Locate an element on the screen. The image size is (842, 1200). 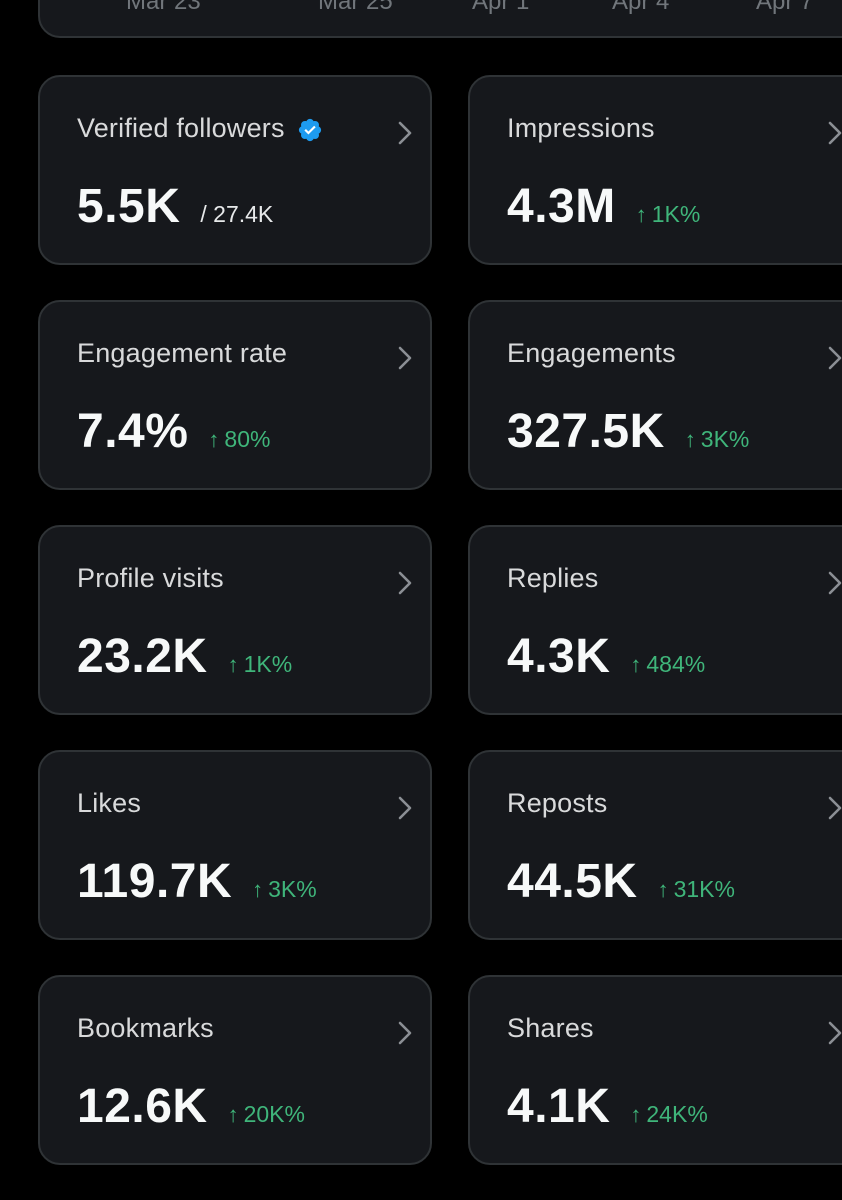
metric-value-row: 7.4% ↑ 80% is located at coordinates (173, 431).